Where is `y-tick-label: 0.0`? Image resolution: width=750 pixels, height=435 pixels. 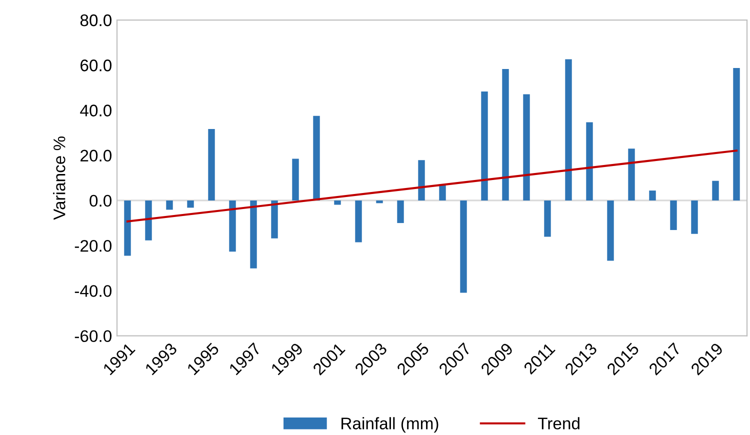
y-tick-label: 0.0 is located at coordinates (101, 200).